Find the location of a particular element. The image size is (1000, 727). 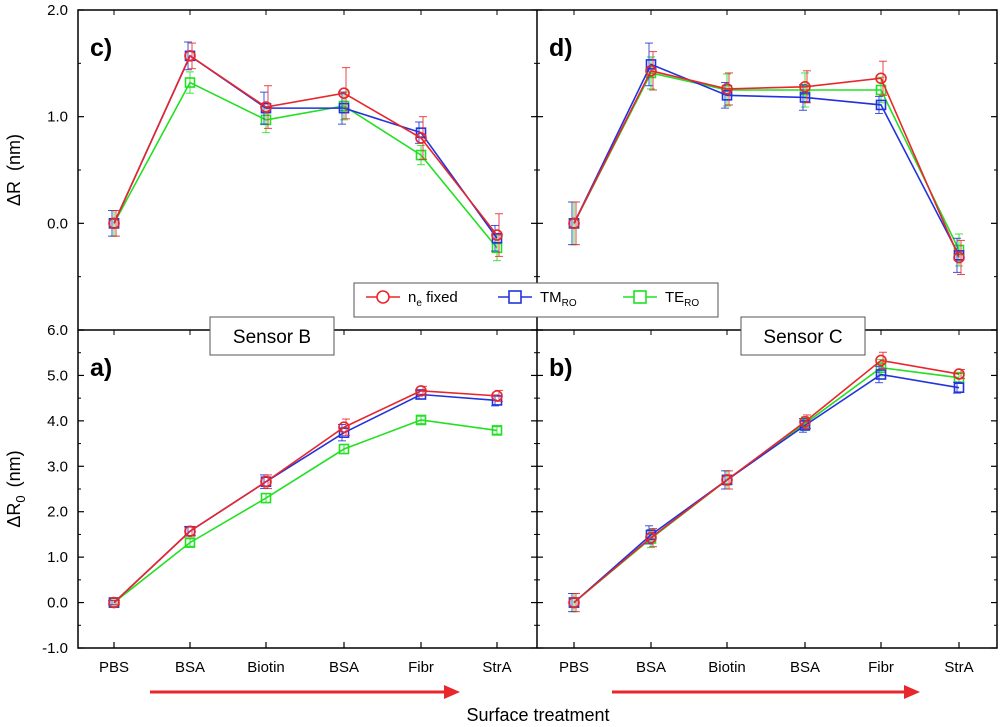

y-axis-title-symbol: ΔR is located at coordinates (14, 193).